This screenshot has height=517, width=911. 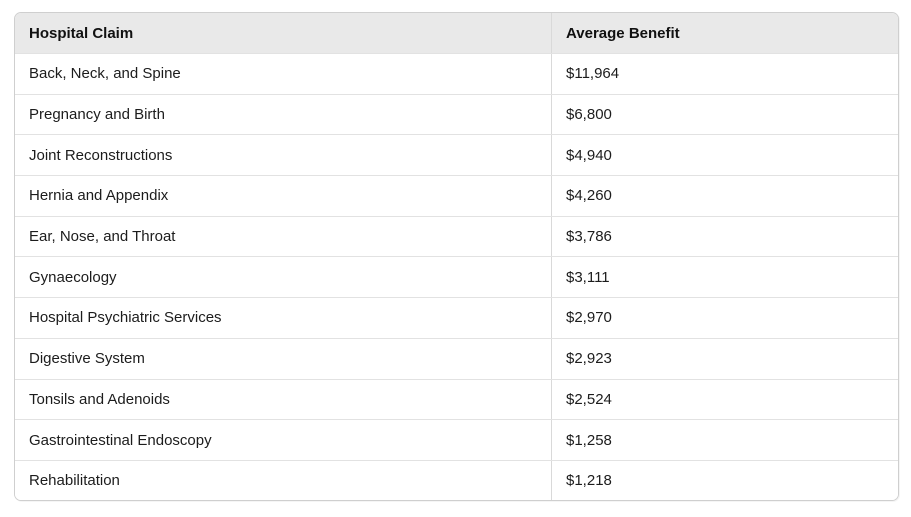 I want to click on table-header-row: Hospital Claim Average Benefit, so click(x=456, y=33).